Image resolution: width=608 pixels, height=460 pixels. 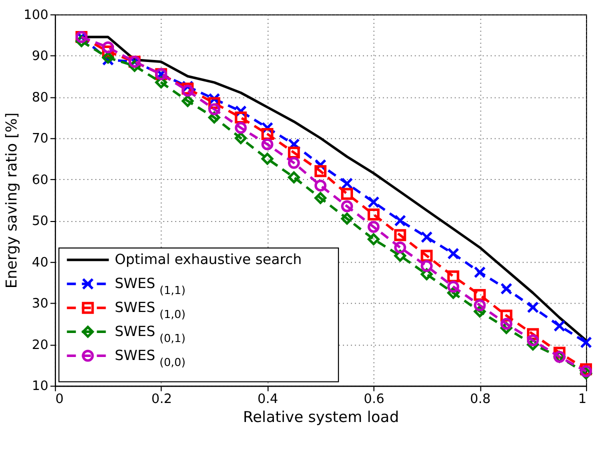 I want to click on y-tick-label: 50, so click(x=40, y=222).